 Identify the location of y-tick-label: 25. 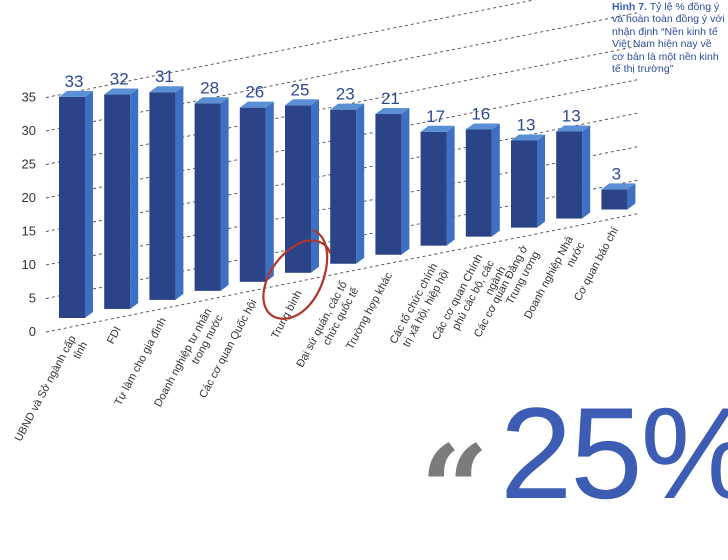
(29, 164).